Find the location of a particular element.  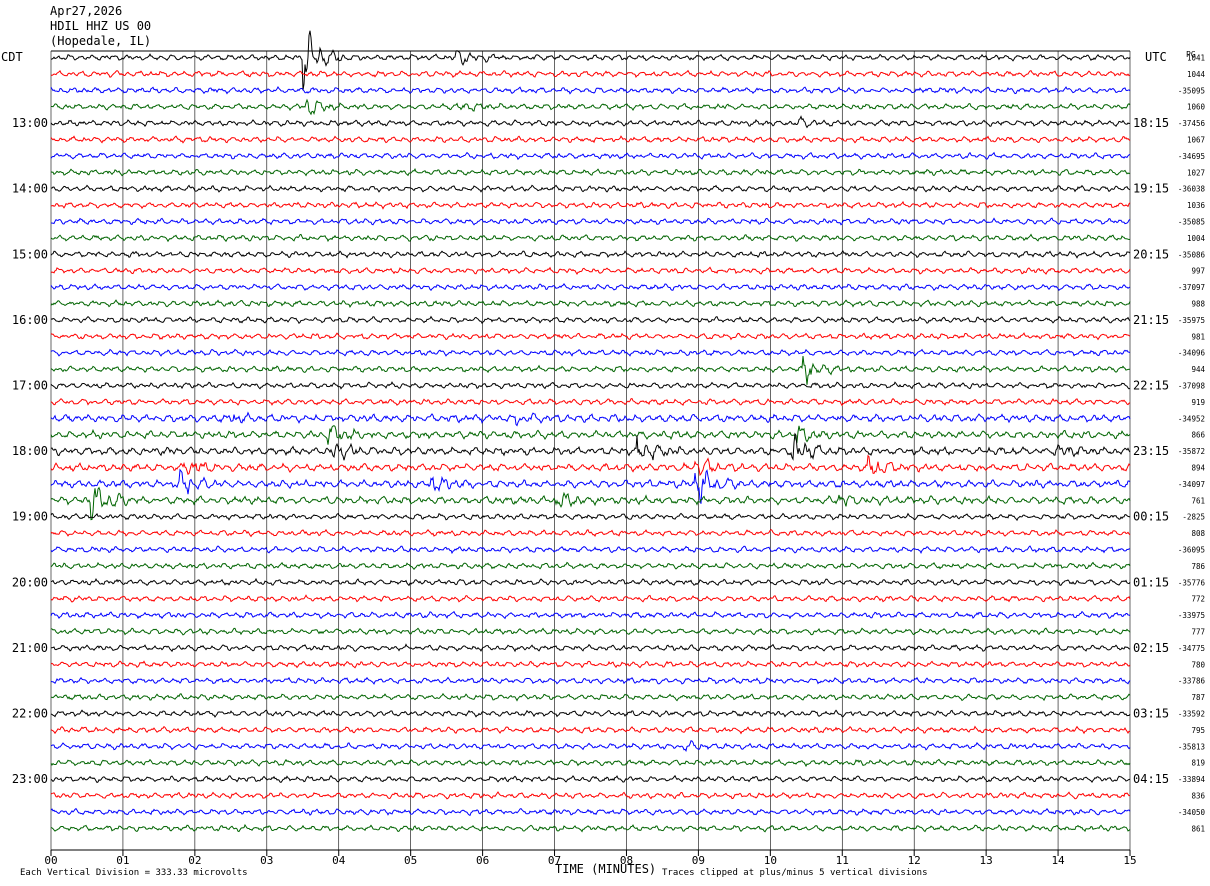

row-value-label: 777 is located at coordinates (1198, 632).